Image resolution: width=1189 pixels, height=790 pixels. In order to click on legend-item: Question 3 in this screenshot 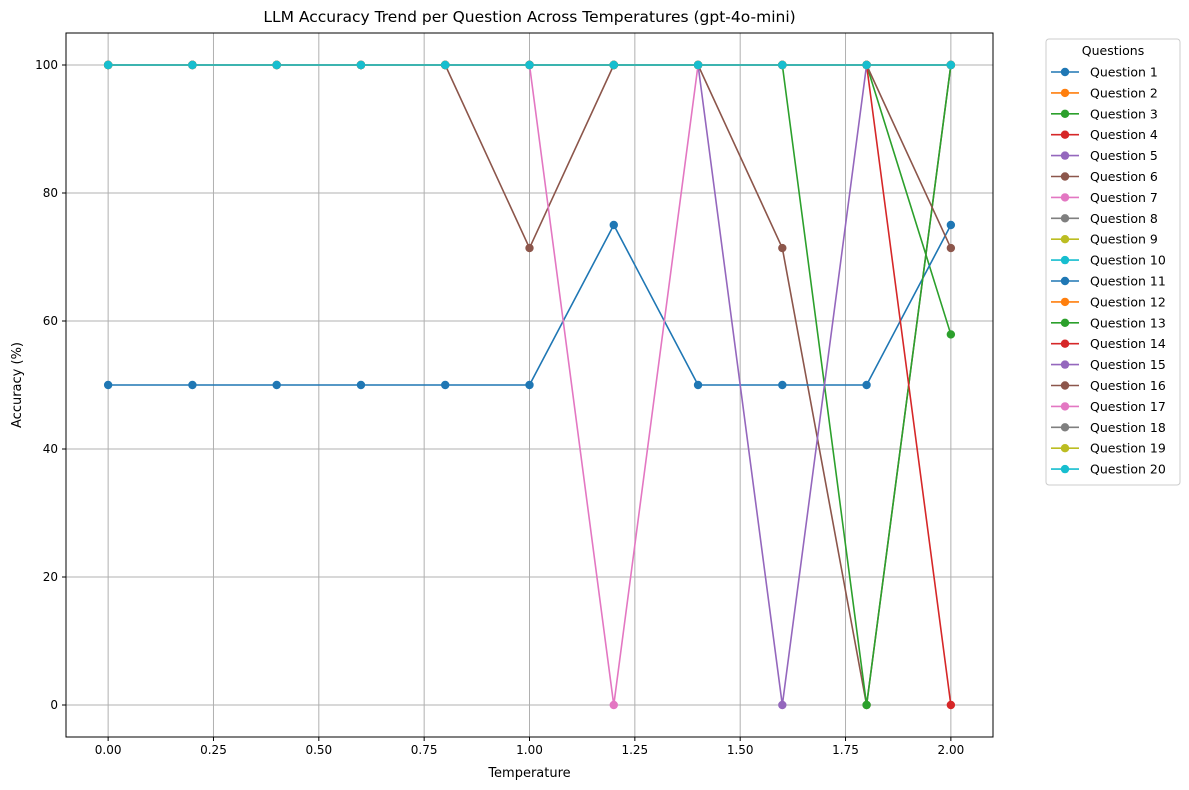, I will do `click(1104, 113)`.